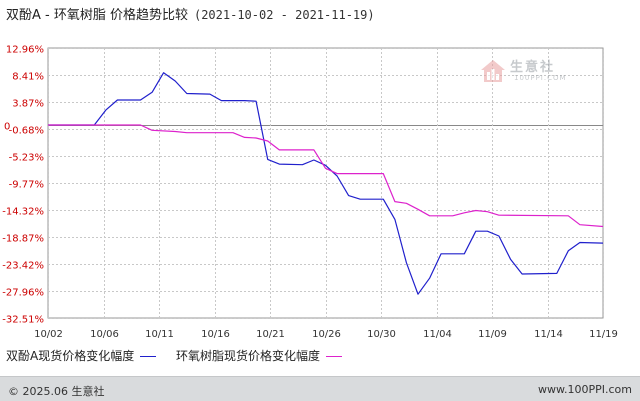 This screenshot has height=401, width=640. I want to click on y-tick-label: -32.51%, so click(23, 320).